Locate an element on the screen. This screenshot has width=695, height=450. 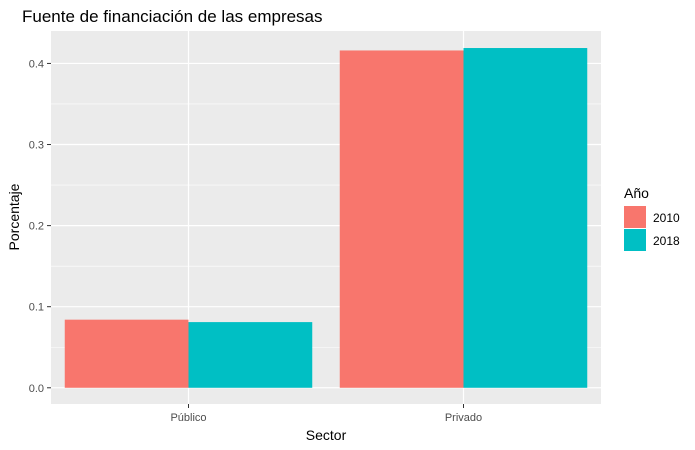
chart-title: Fuente de financiación de las empresas is located at coordinates (172, 16).